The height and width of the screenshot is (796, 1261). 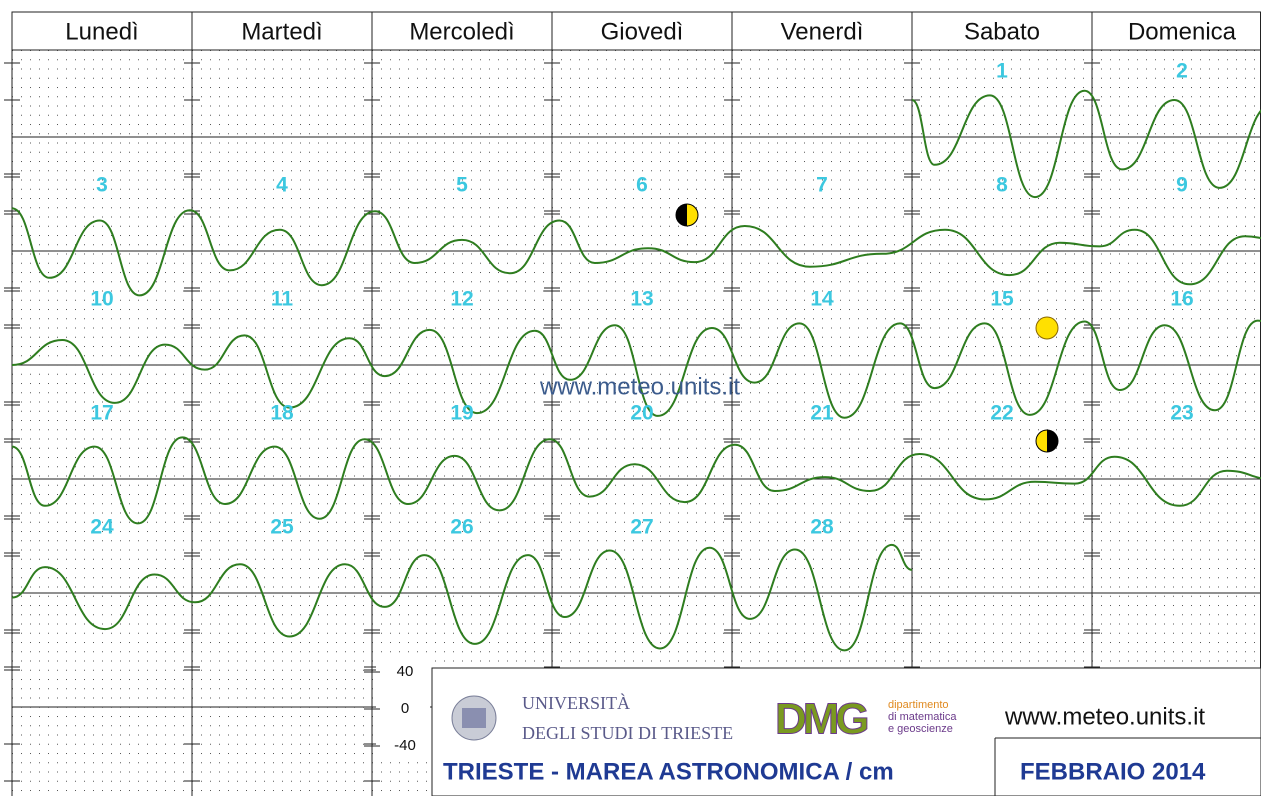 I want to click on day-number: 13, so click(x=641, y=299).